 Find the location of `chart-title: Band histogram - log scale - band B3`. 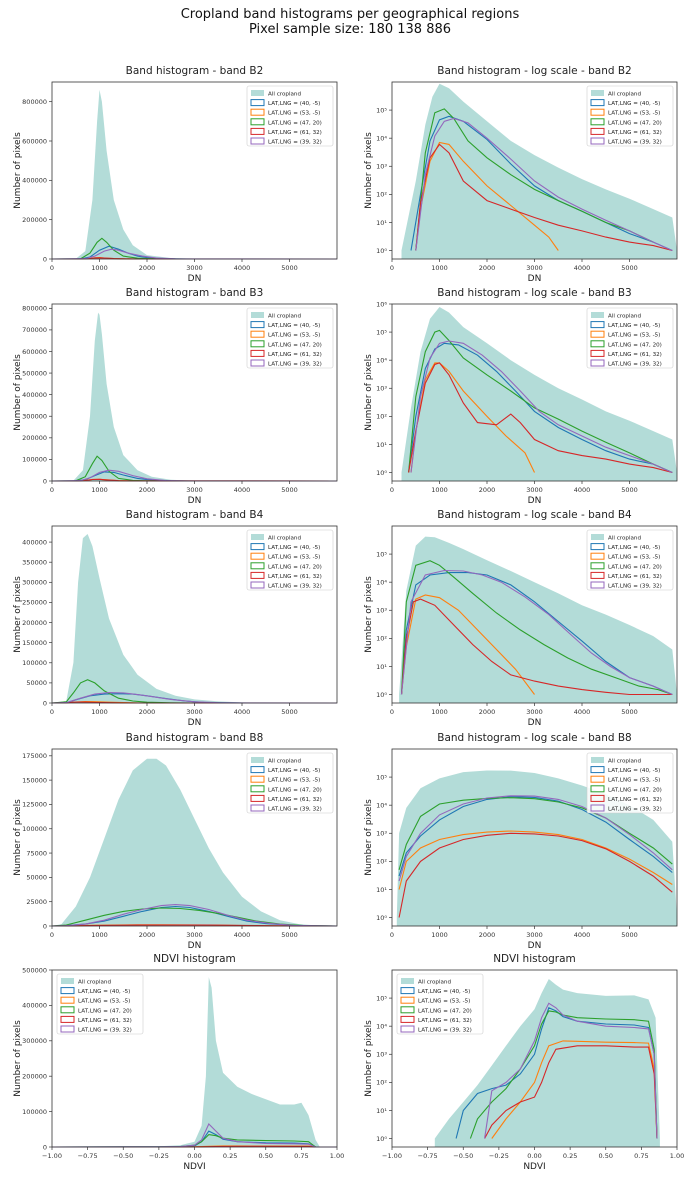

chart-title: Band histogram - log scale - band B3 is located at coordinates (534, 293).